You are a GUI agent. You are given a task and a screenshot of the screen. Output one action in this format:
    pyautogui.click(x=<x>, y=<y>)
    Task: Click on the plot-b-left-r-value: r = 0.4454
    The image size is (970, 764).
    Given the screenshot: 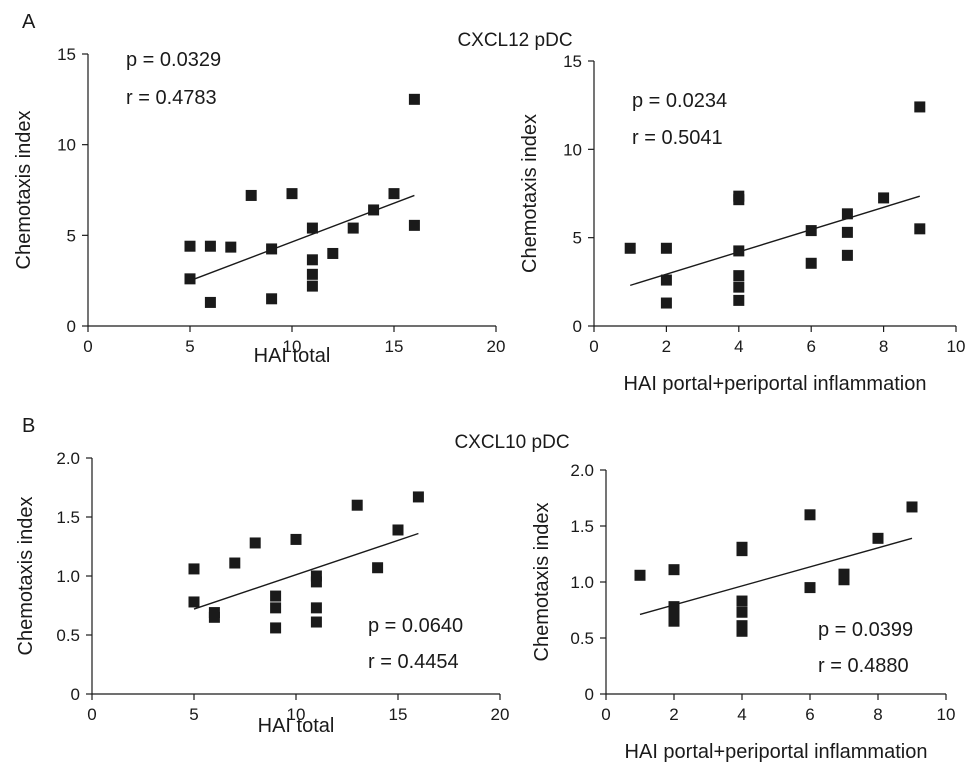 What is the action you would take?
    pyautogui.click(x=413, y=662)
    